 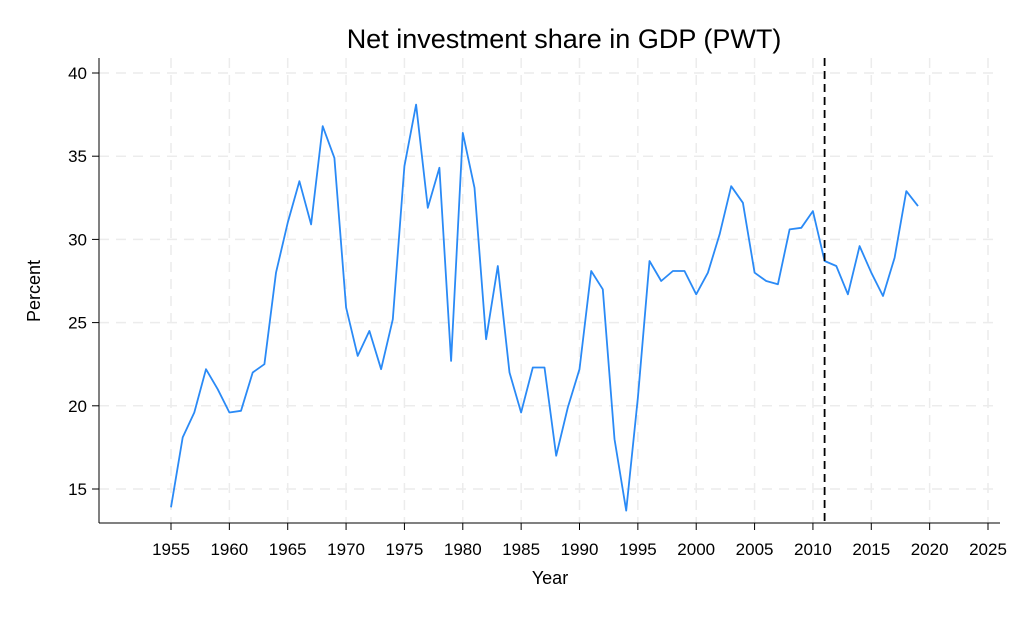 What do you see at coordinates (77, 156) in the screenshot?
I see `y-tick-label: 35` at bounding box center [77, 156].